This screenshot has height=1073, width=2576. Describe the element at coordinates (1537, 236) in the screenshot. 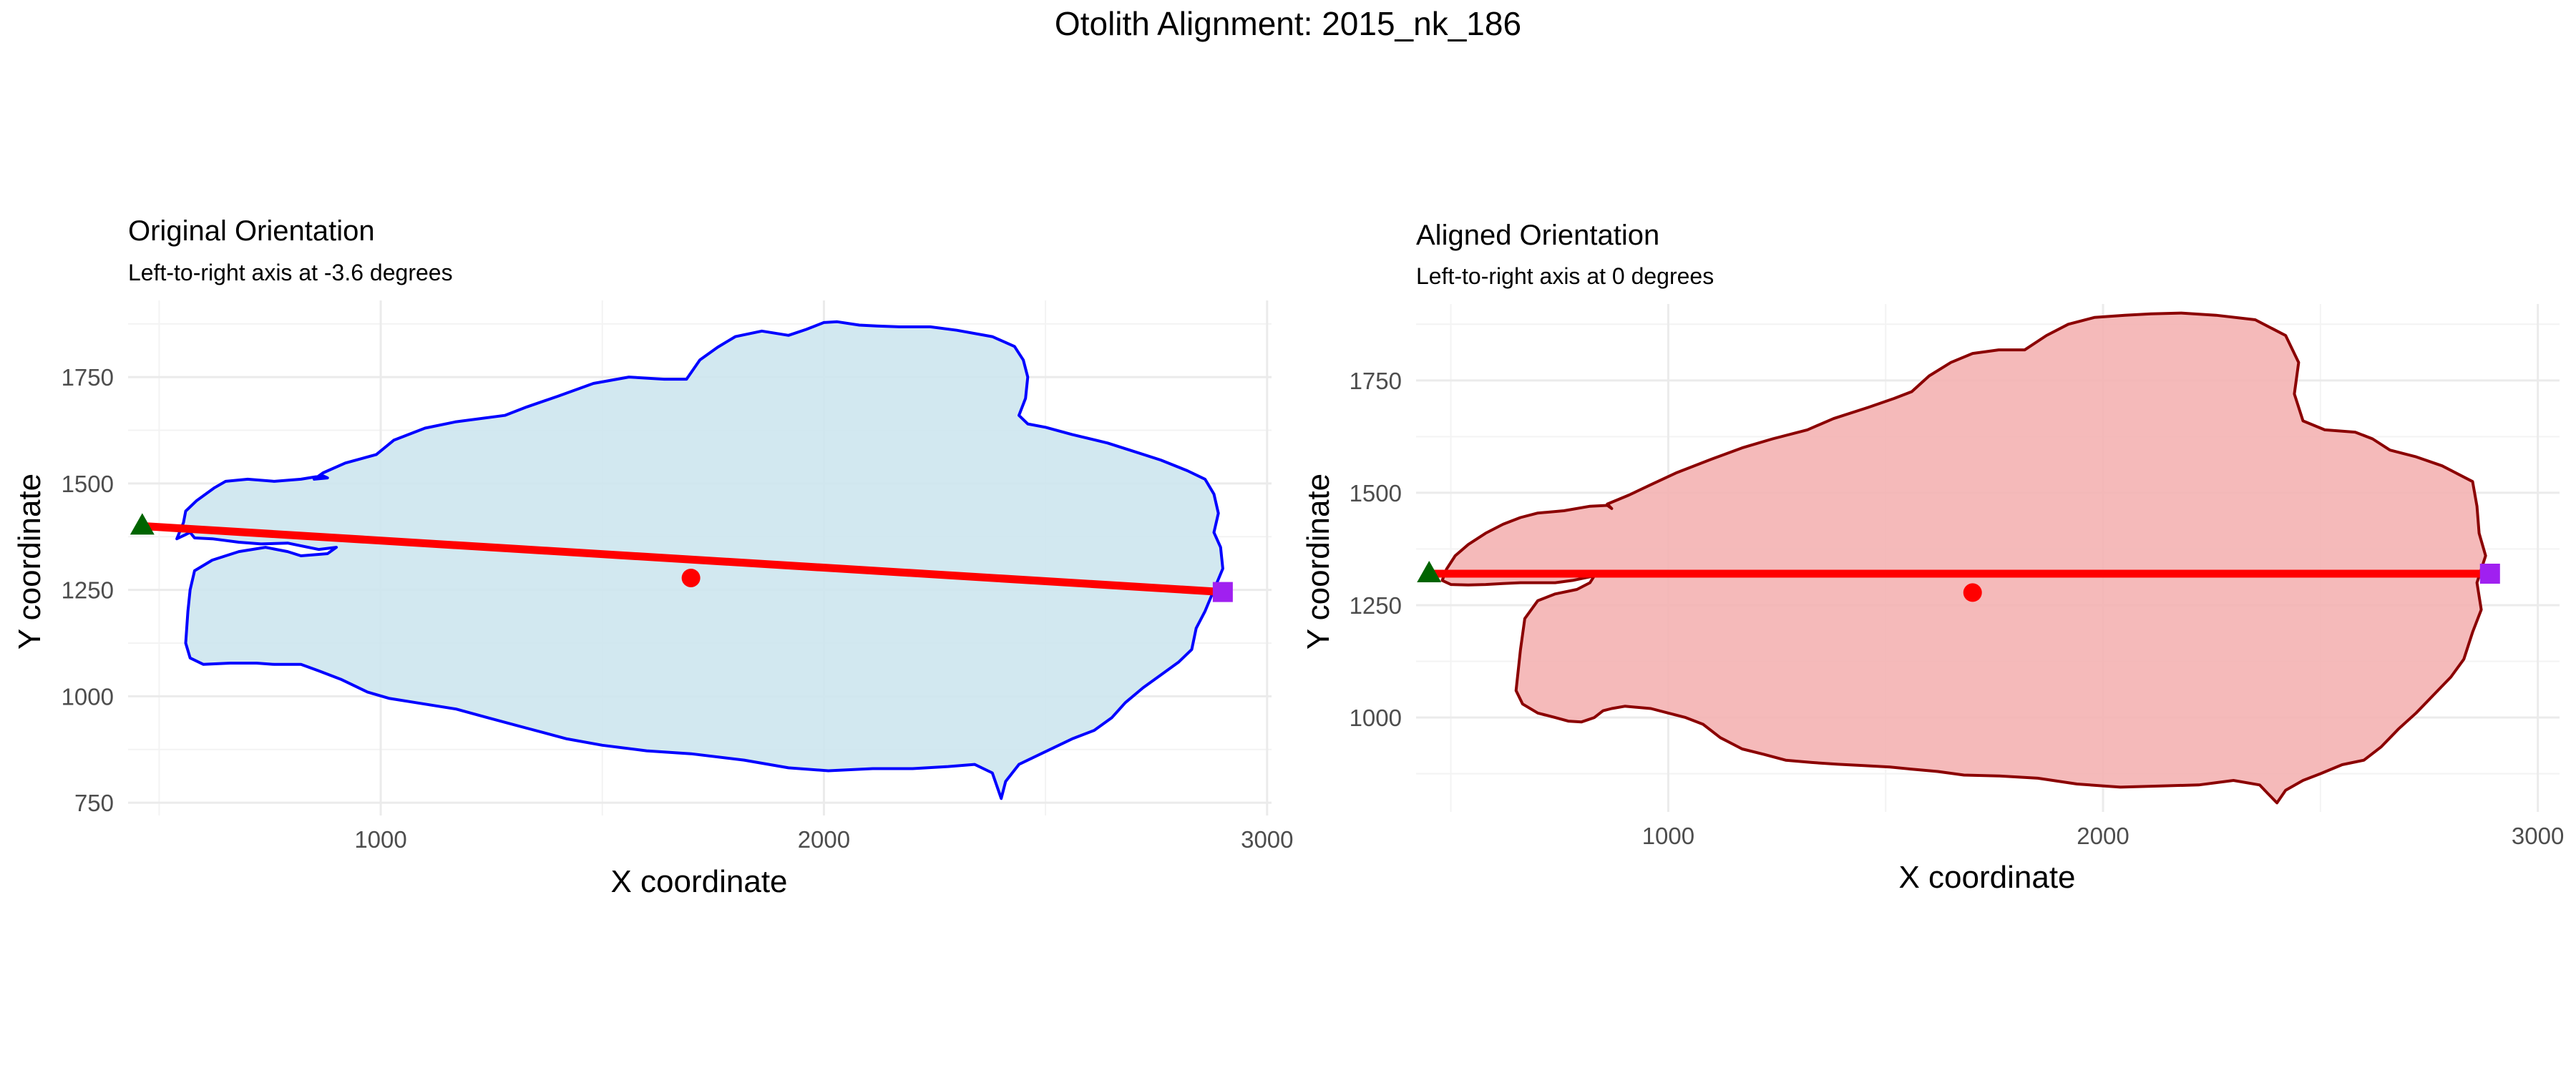

I see `panel-aligned-title: Aligned Orientation` at that location.